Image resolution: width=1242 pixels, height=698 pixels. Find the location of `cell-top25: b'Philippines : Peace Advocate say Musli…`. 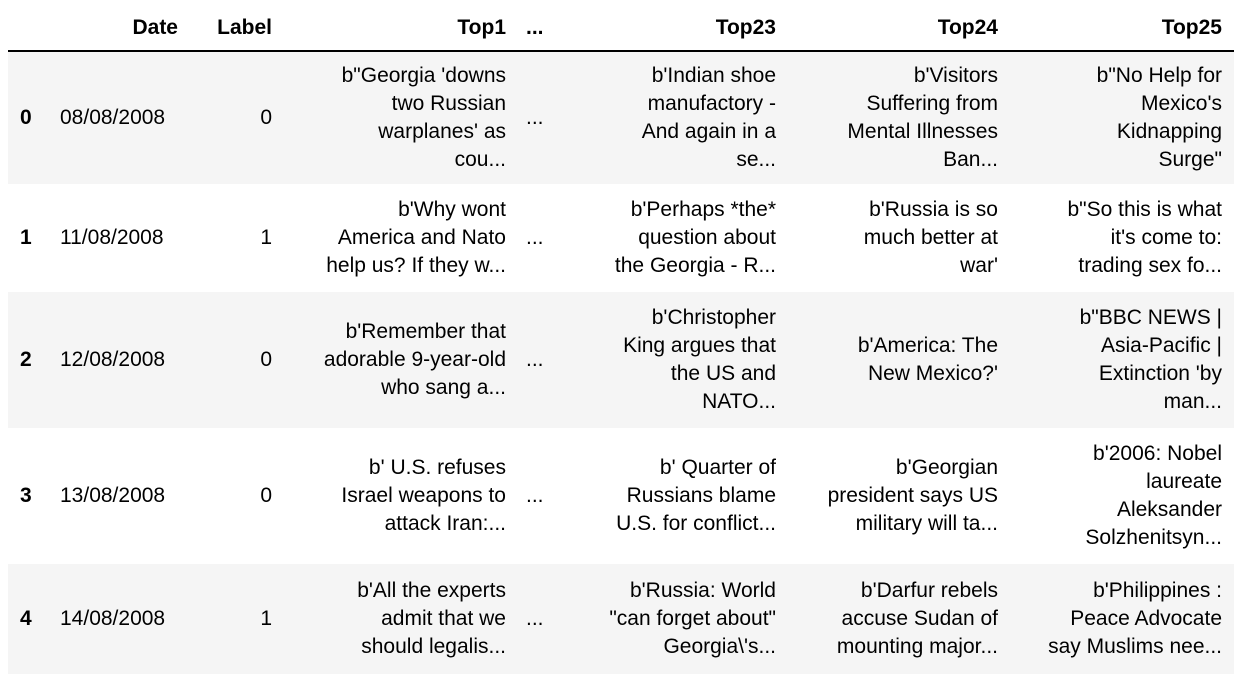

cell-top25: b'Philippines : Peace Advocate say Musli… is located at coordinates (1122, 619).